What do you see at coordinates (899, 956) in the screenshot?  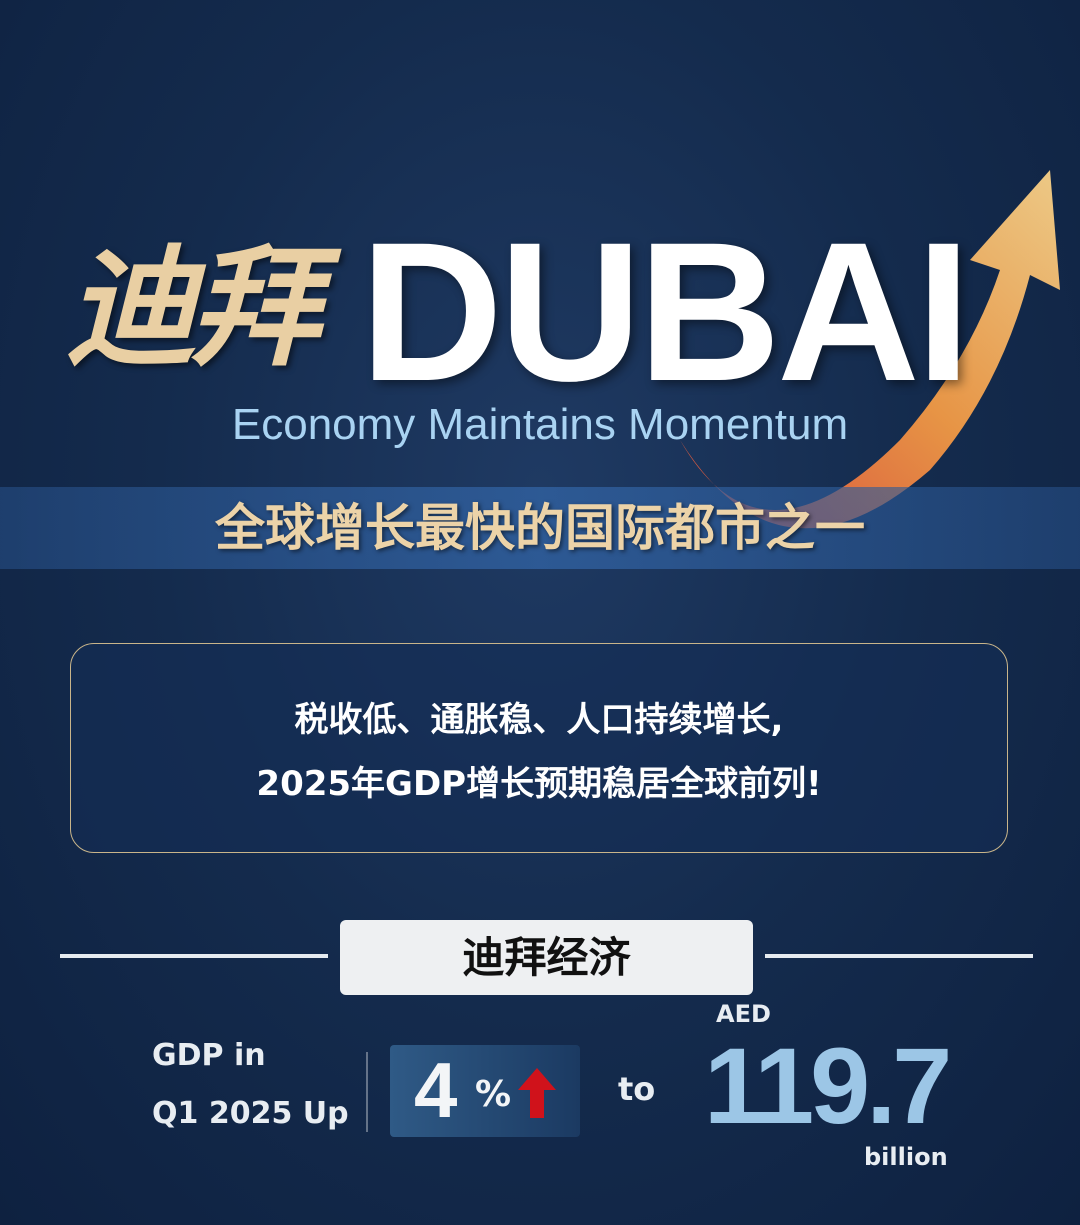 I see `divider-right` at bounding box center [899, 956].